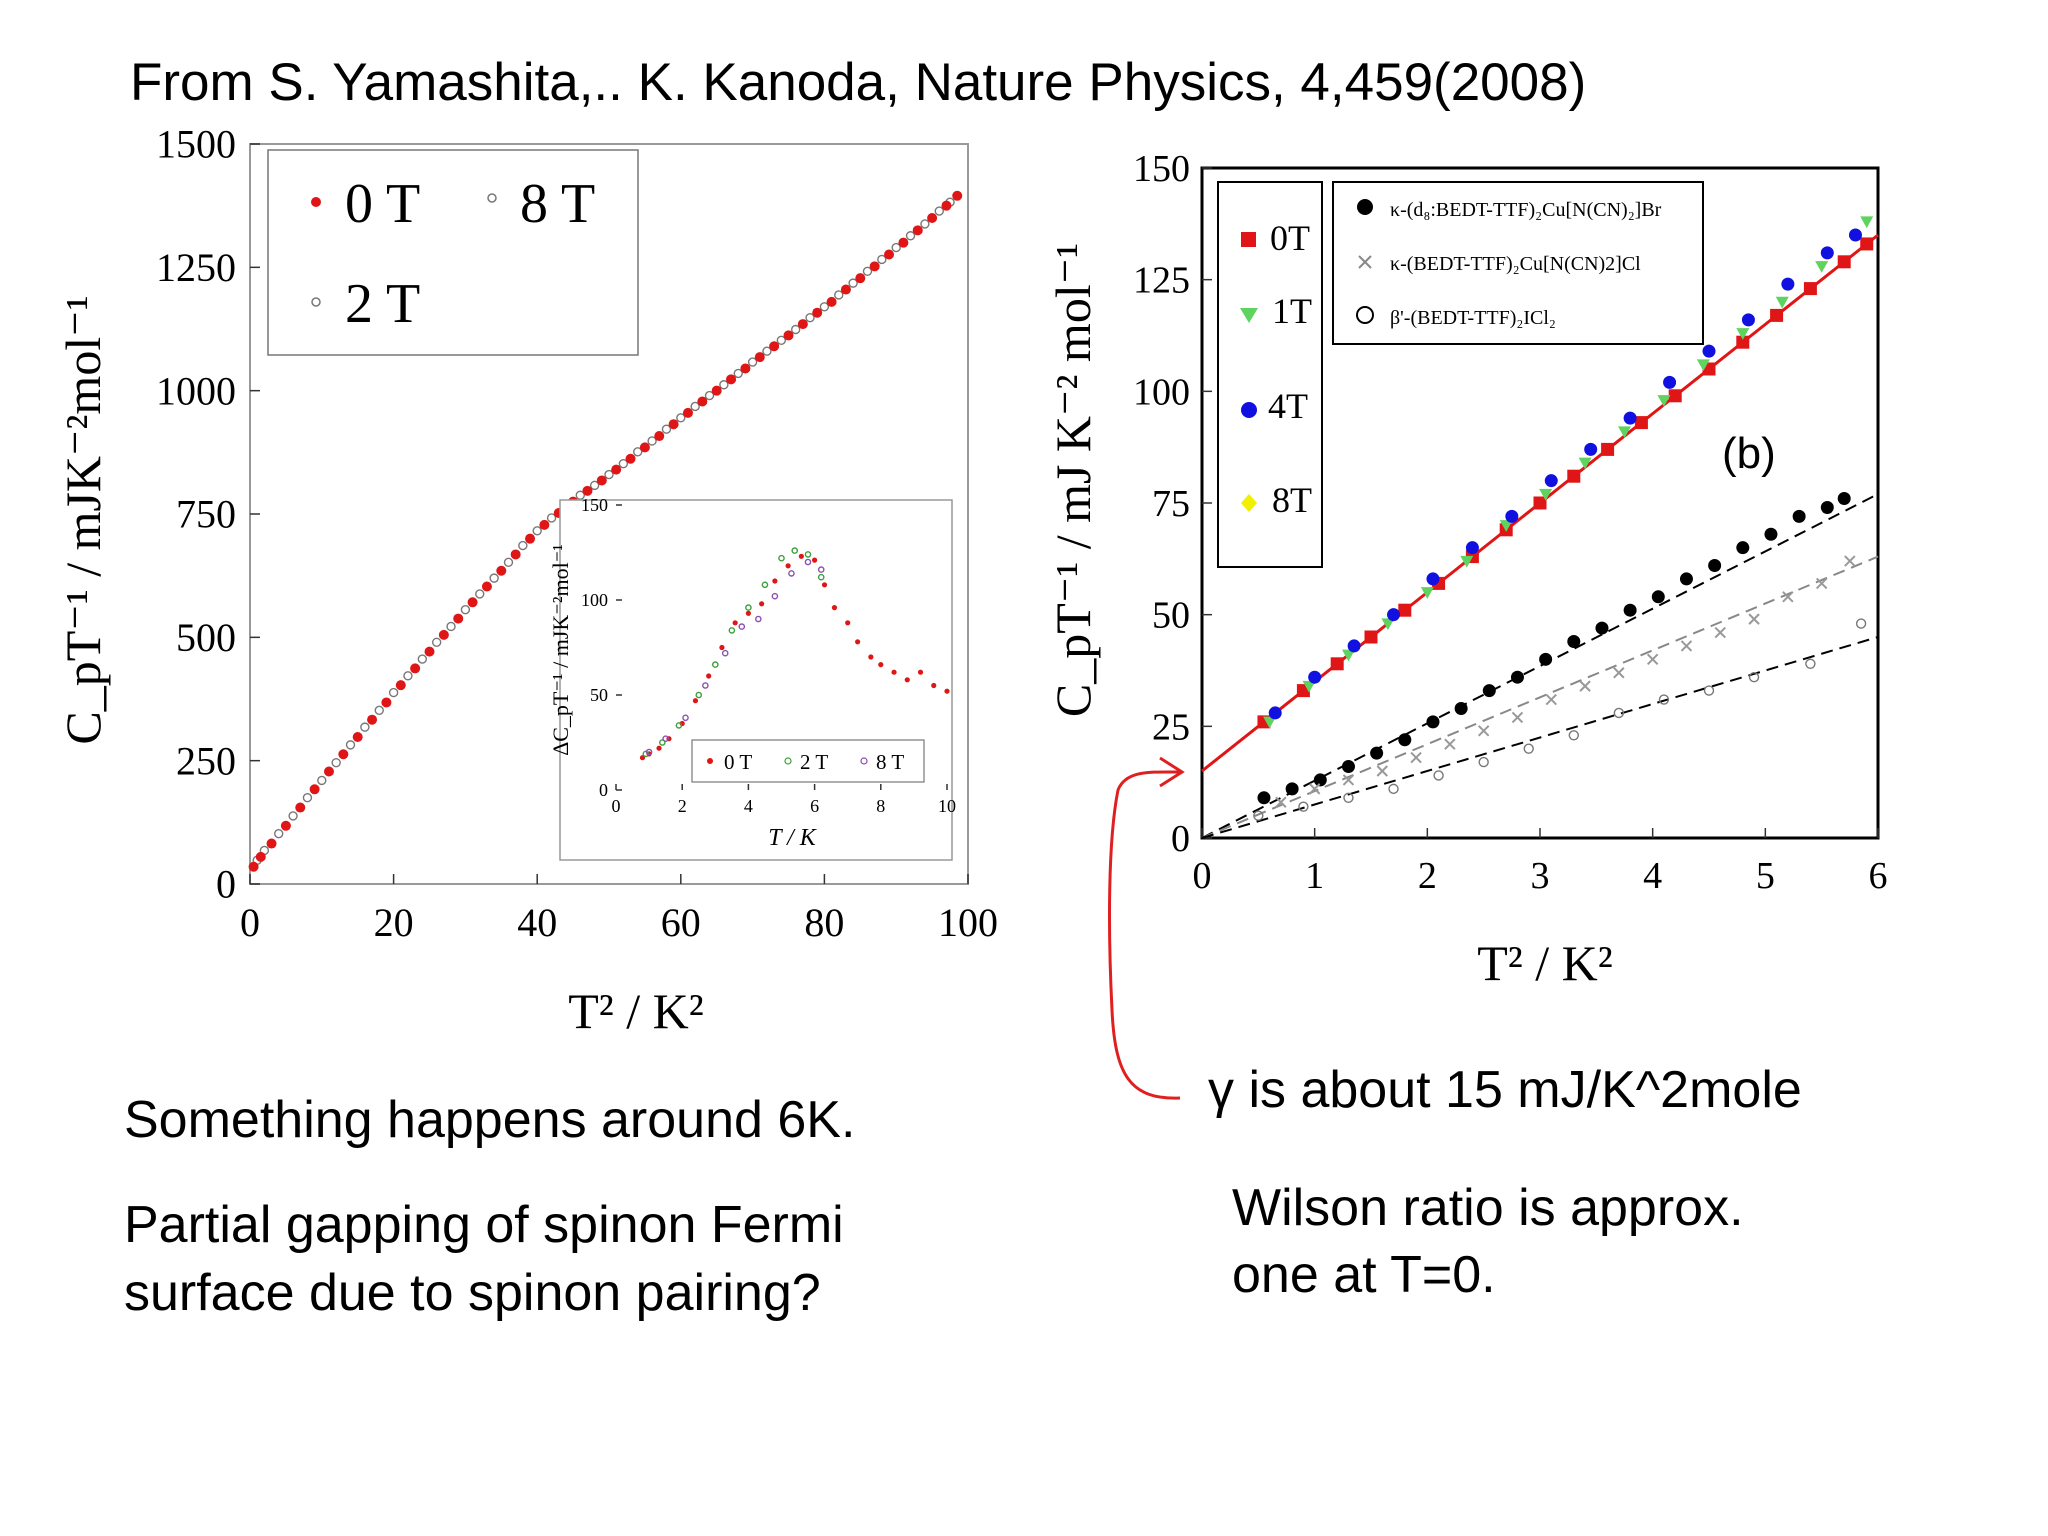 The height and width of the screenshot is (1536, 2048). What do you see at coordinates (788, 761) in the screenshot?
I see `inset-legend-marker-2t` at bounding box center [788, 761].